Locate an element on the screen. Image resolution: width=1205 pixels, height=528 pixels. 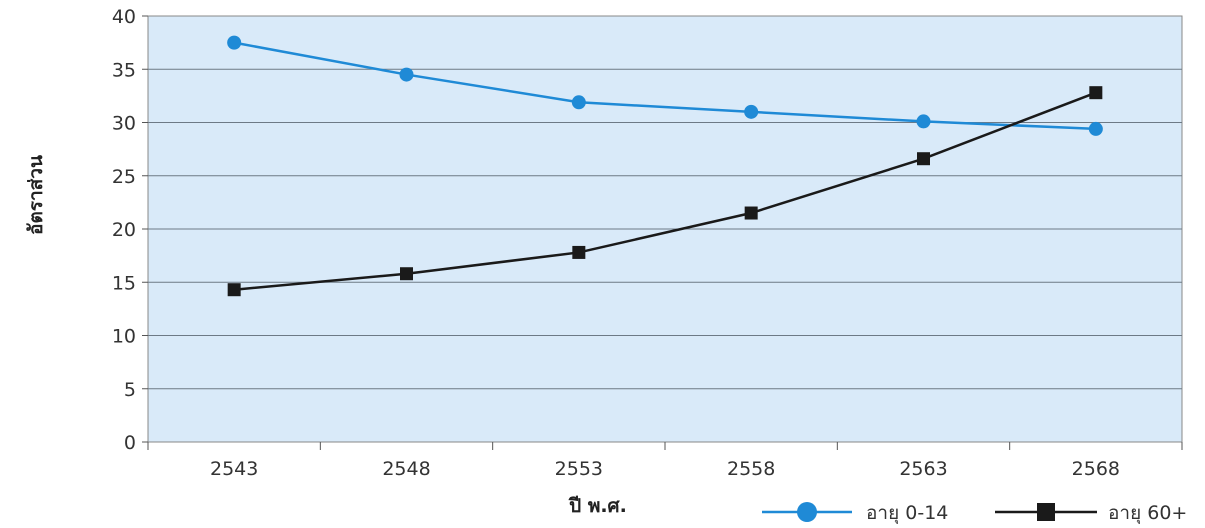
y-tick-label: 35 is located at coordinates (124, 70).